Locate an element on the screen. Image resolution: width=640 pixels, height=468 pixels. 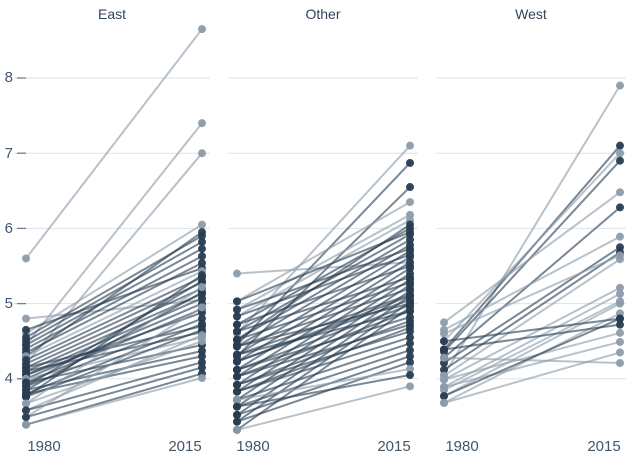
x-tick-west-1980: 1980 is located at coordinates (462, 446).